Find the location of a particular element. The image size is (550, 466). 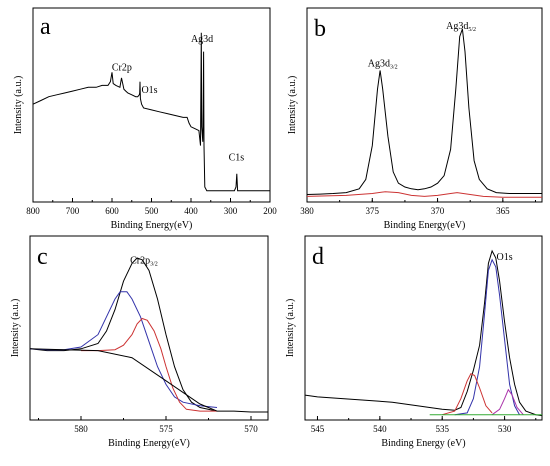

x-tick-label-a-6: 200 is located at coordinates (270, 211).